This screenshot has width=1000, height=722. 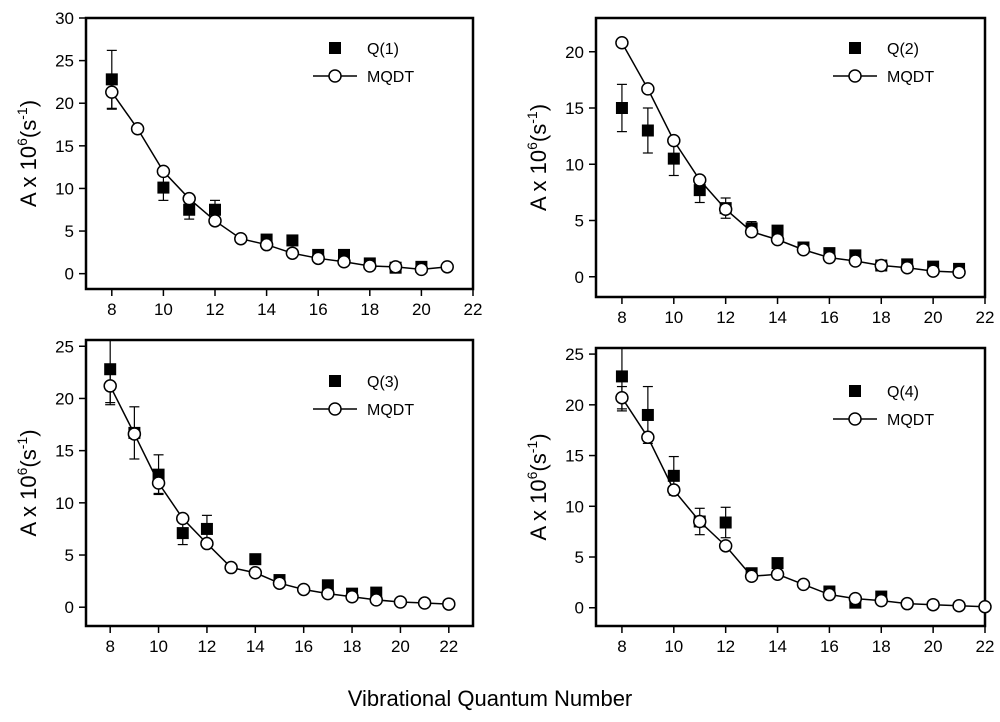 What do you see at coordinates (537, 157) in the screenshot?
I see `y-axis-label: A x 106(s-1)` at bounding box center [537, 157].